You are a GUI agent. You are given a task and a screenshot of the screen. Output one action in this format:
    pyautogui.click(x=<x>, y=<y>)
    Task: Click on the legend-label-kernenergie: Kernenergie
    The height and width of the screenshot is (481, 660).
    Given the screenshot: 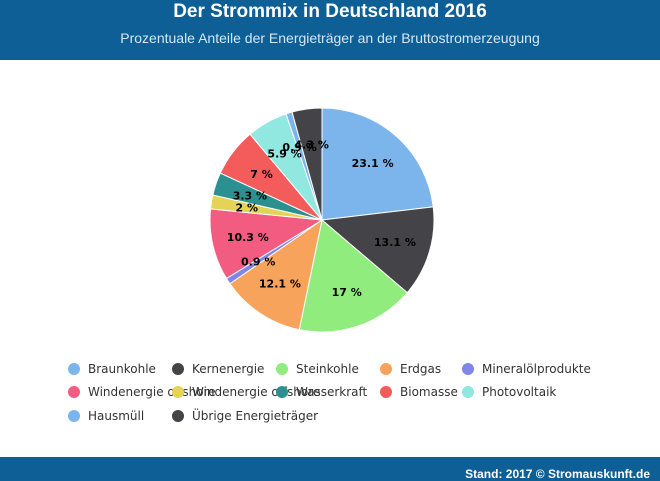 What is the action you would take?
    pyautogui.click(x=228, y=369)
    